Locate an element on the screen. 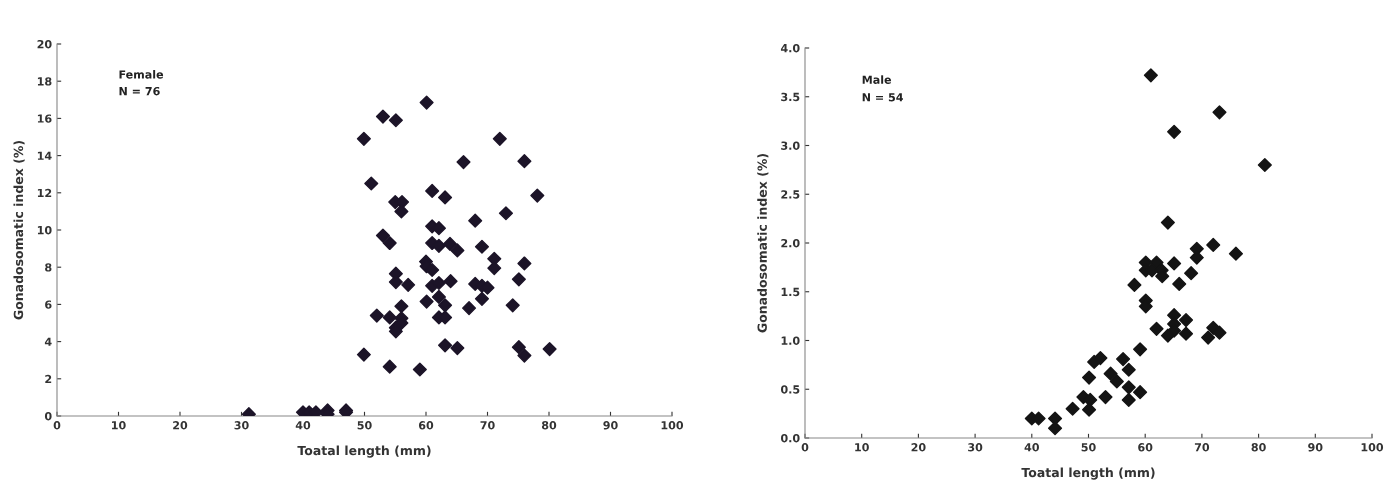 The height and width of the screenshot is (488, 1394). annotation: Female is located at coordinates (141, 74).